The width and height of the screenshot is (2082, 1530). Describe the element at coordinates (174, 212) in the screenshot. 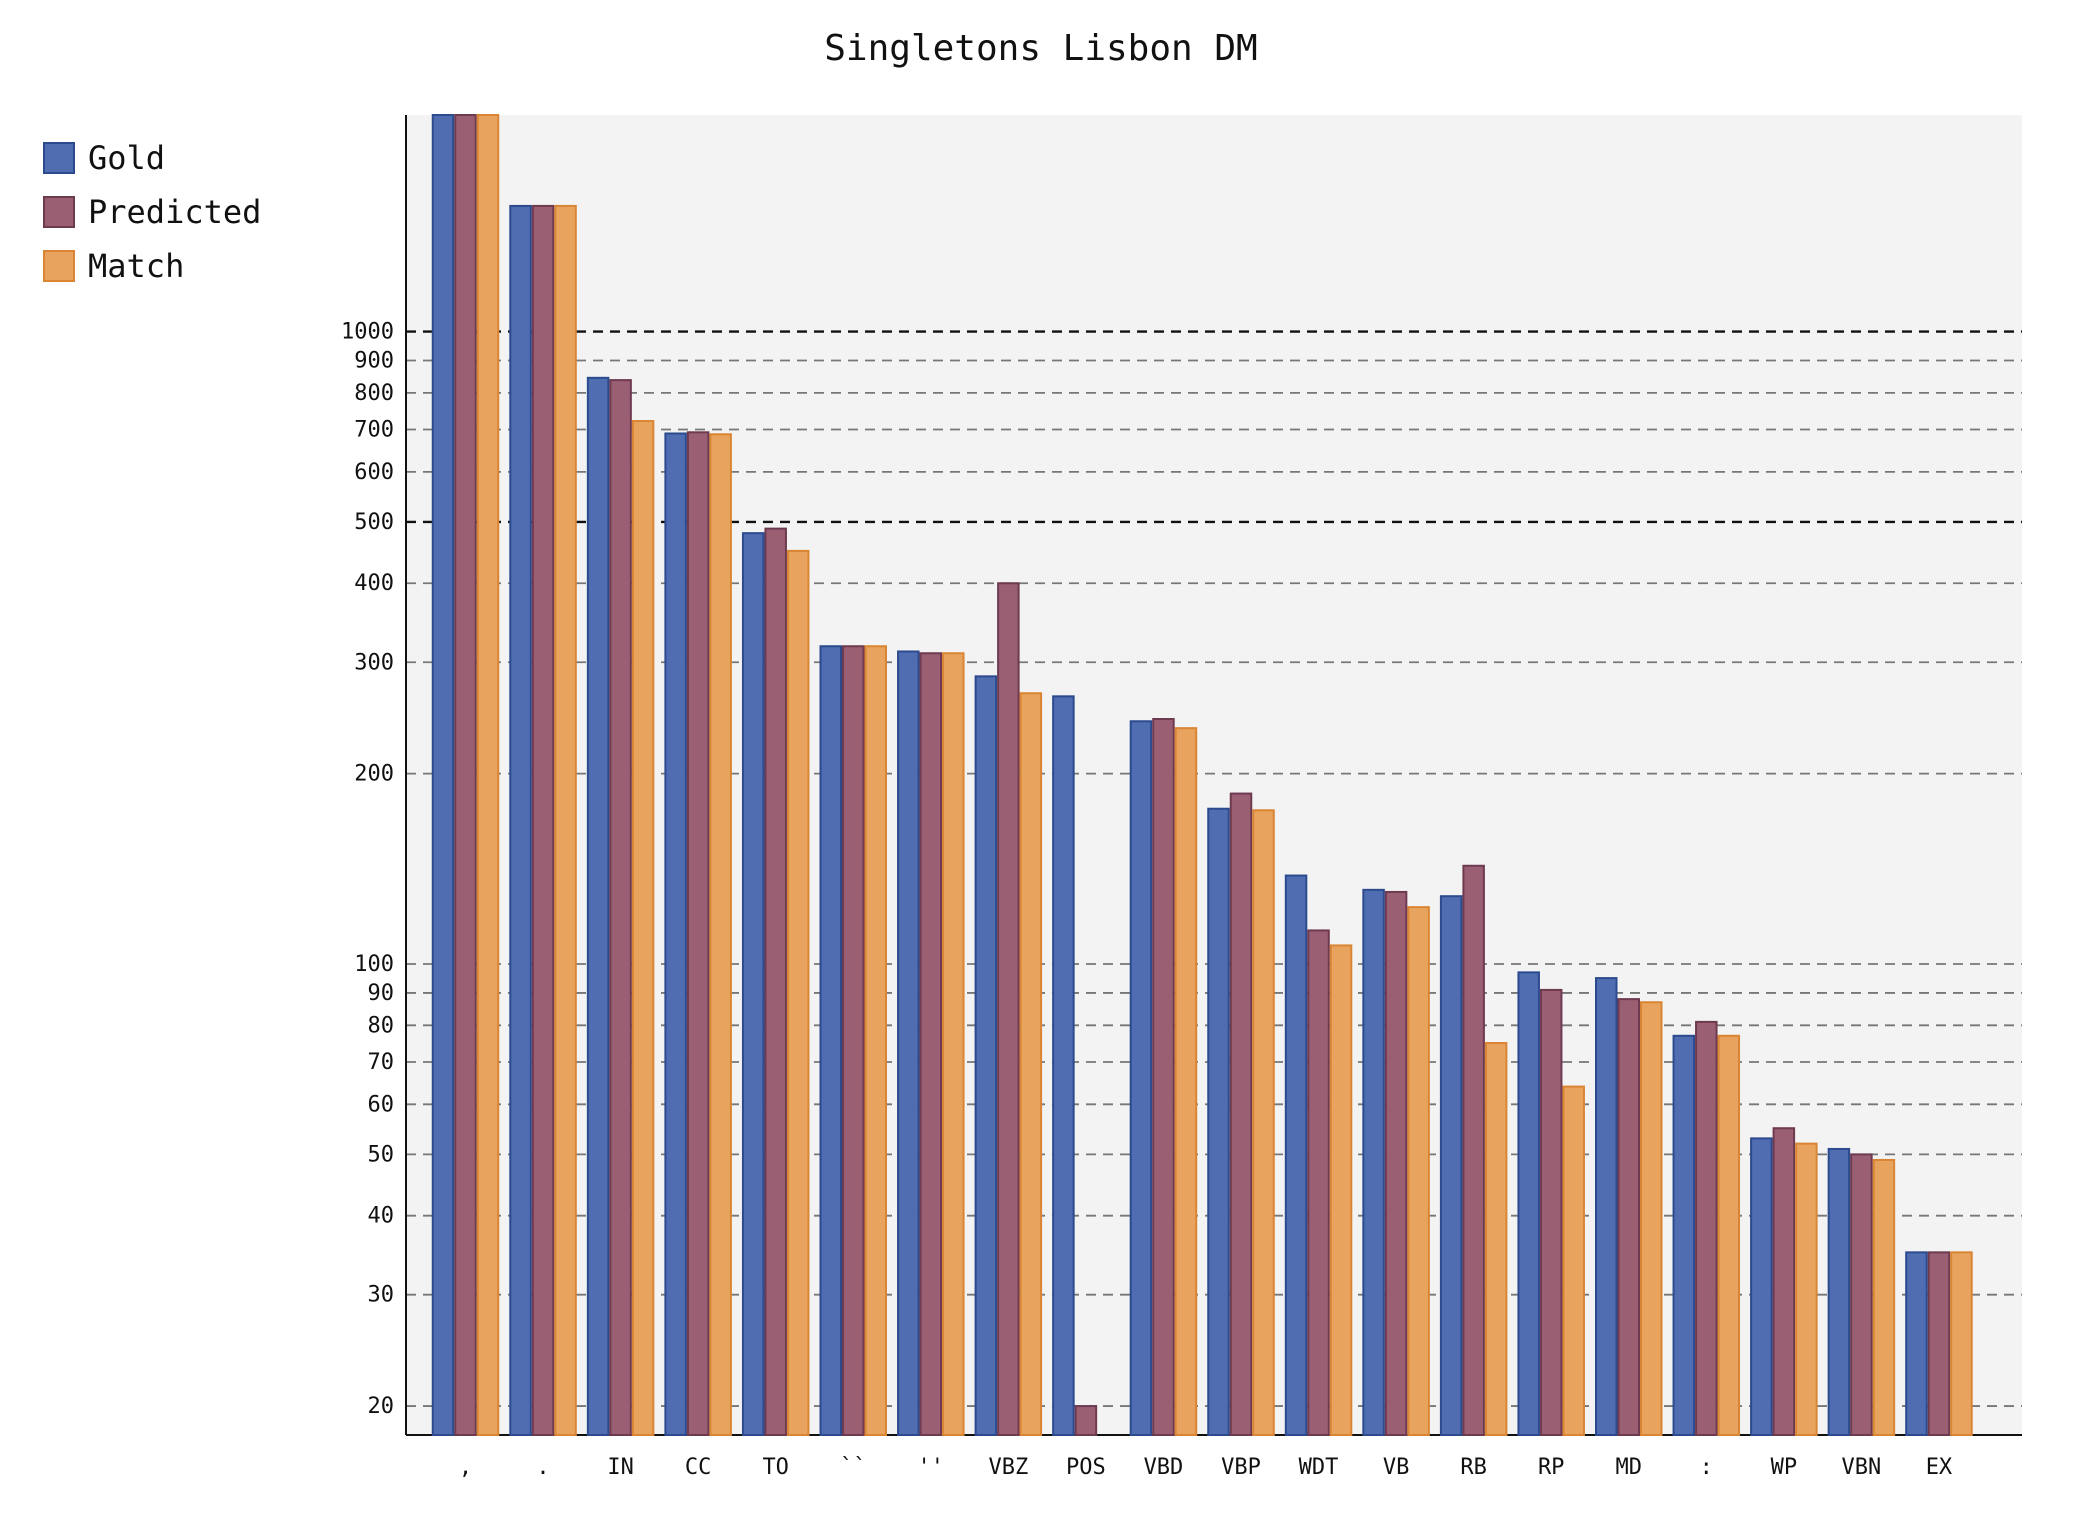

I see `legend-label-predicted: Predicted` at that location.